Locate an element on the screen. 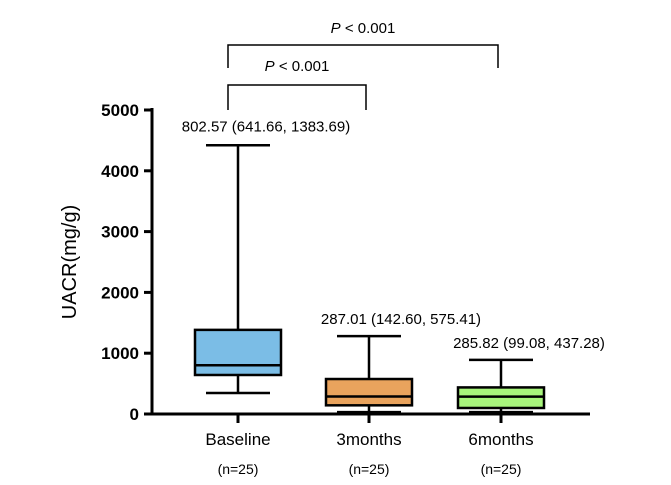  box-3months: 287.01 (142.60, 575.41) 3months (n=25) is located at coordinates (401, 394).